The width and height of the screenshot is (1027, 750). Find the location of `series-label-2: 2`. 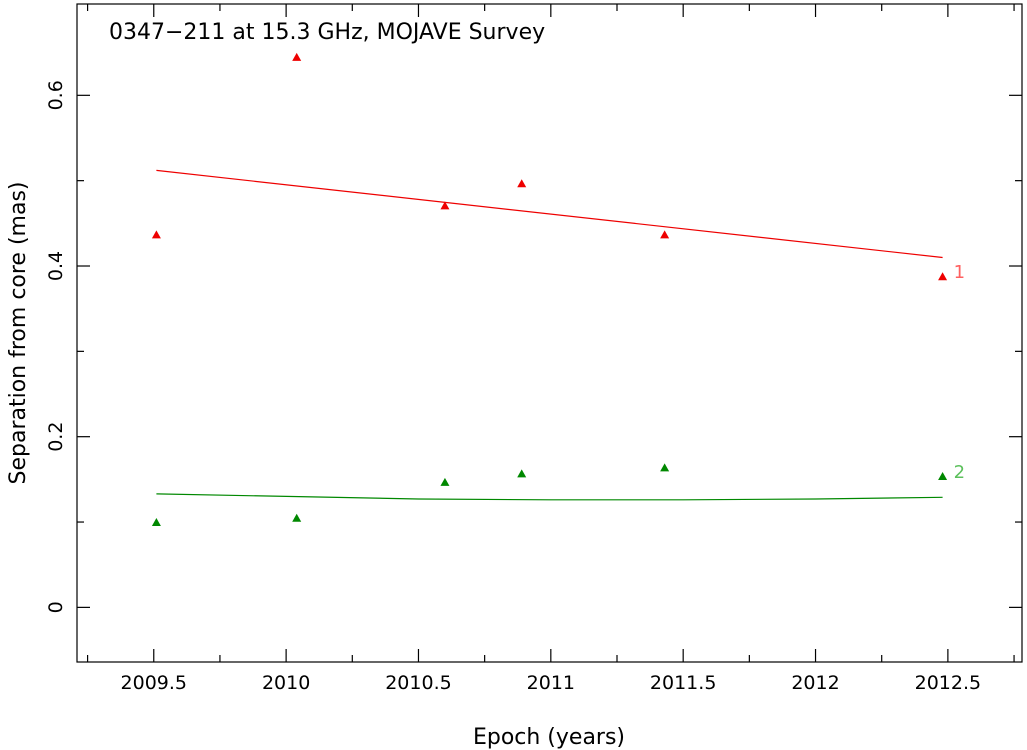

series-label-2: 2 is located at coordinates (959, 472).